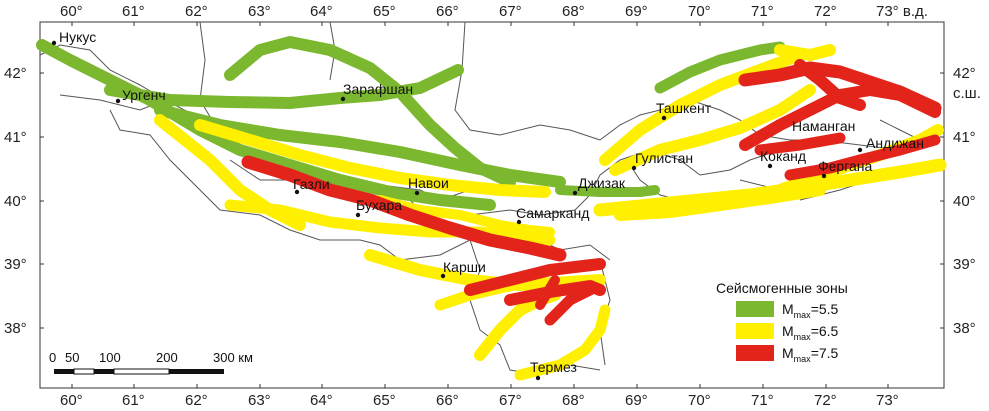  I want to click on scale-label: 0, so click(52, 357).